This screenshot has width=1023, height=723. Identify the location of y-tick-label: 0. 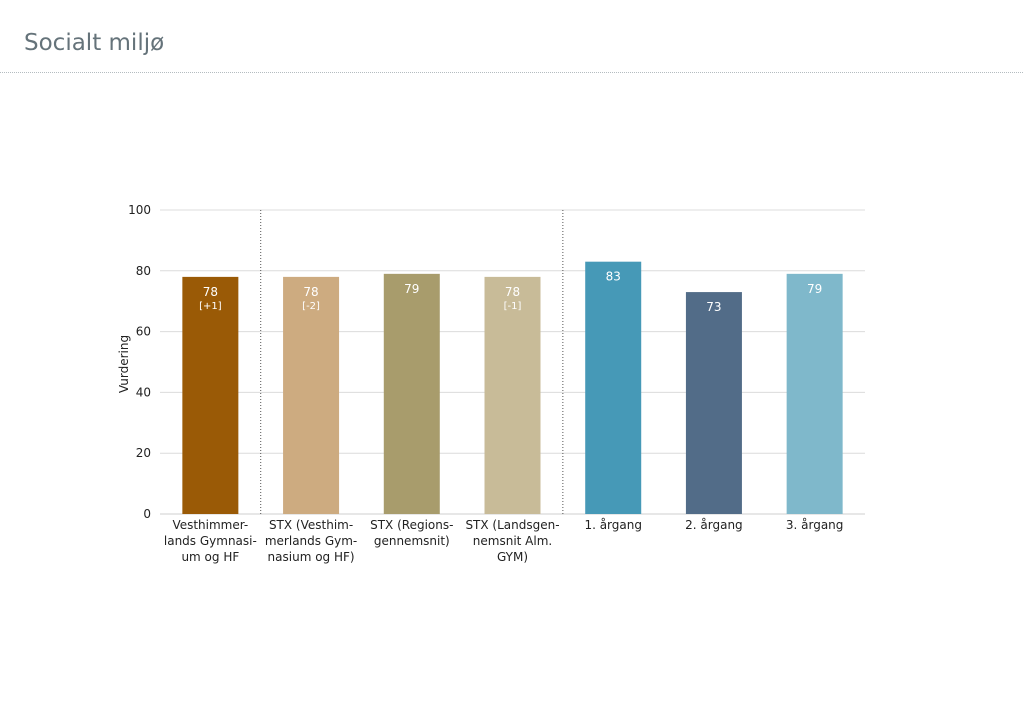
(147, 514).